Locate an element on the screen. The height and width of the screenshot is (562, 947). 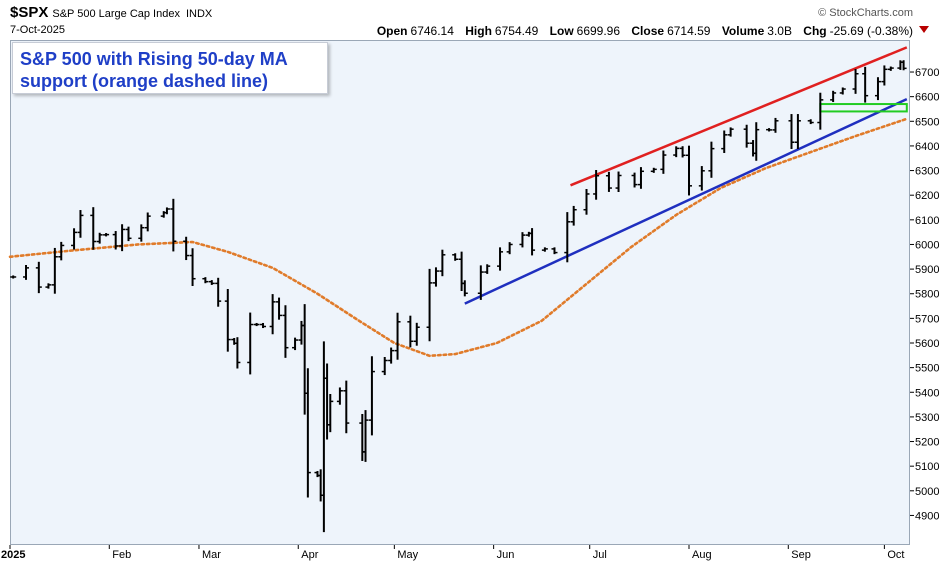
high-value: 6754.49 is located at coordinates (516, 31).